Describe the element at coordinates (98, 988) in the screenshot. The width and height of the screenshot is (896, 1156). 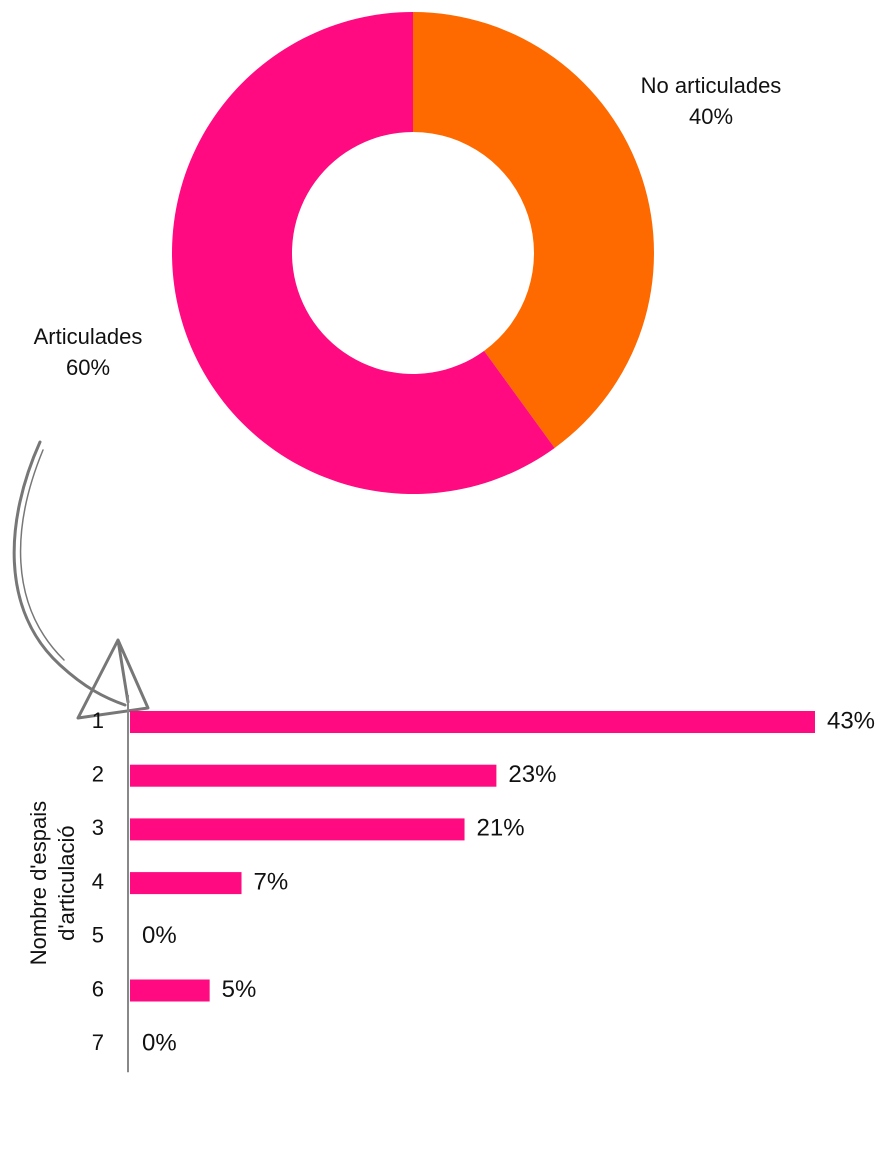
I see `y-tick-label: 6` at that location.